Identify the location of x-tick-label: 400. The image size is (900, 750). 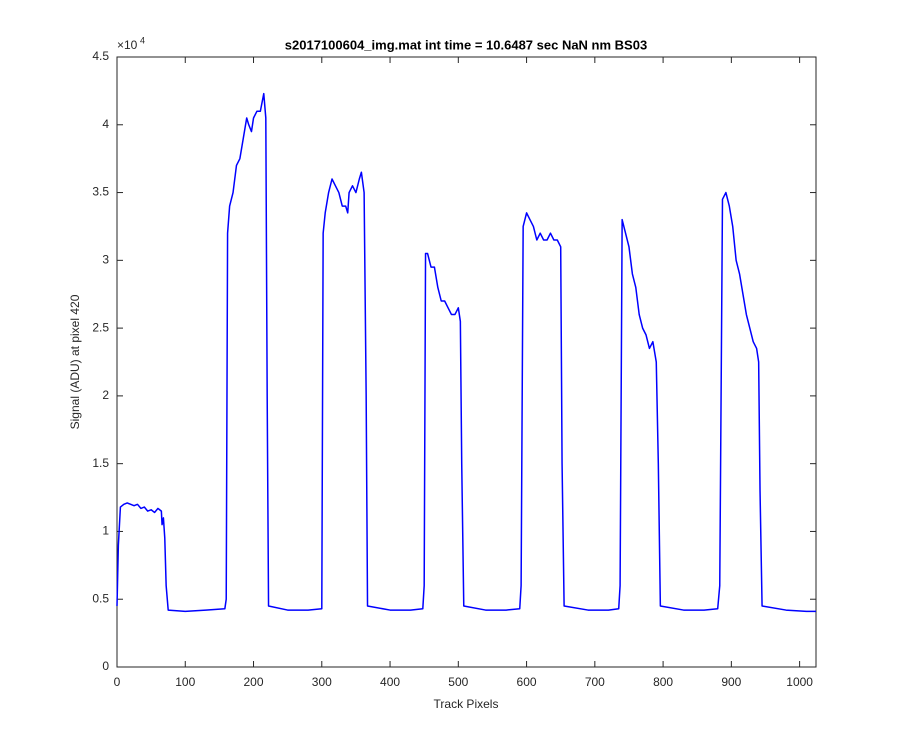
(390, 682).